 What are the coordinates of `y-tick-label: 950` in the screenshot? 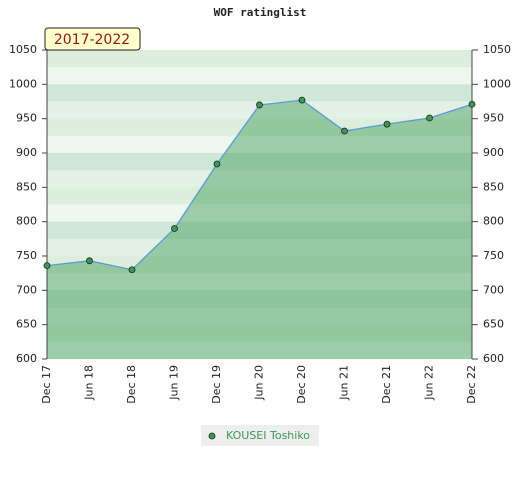 It's located at (26, 118).